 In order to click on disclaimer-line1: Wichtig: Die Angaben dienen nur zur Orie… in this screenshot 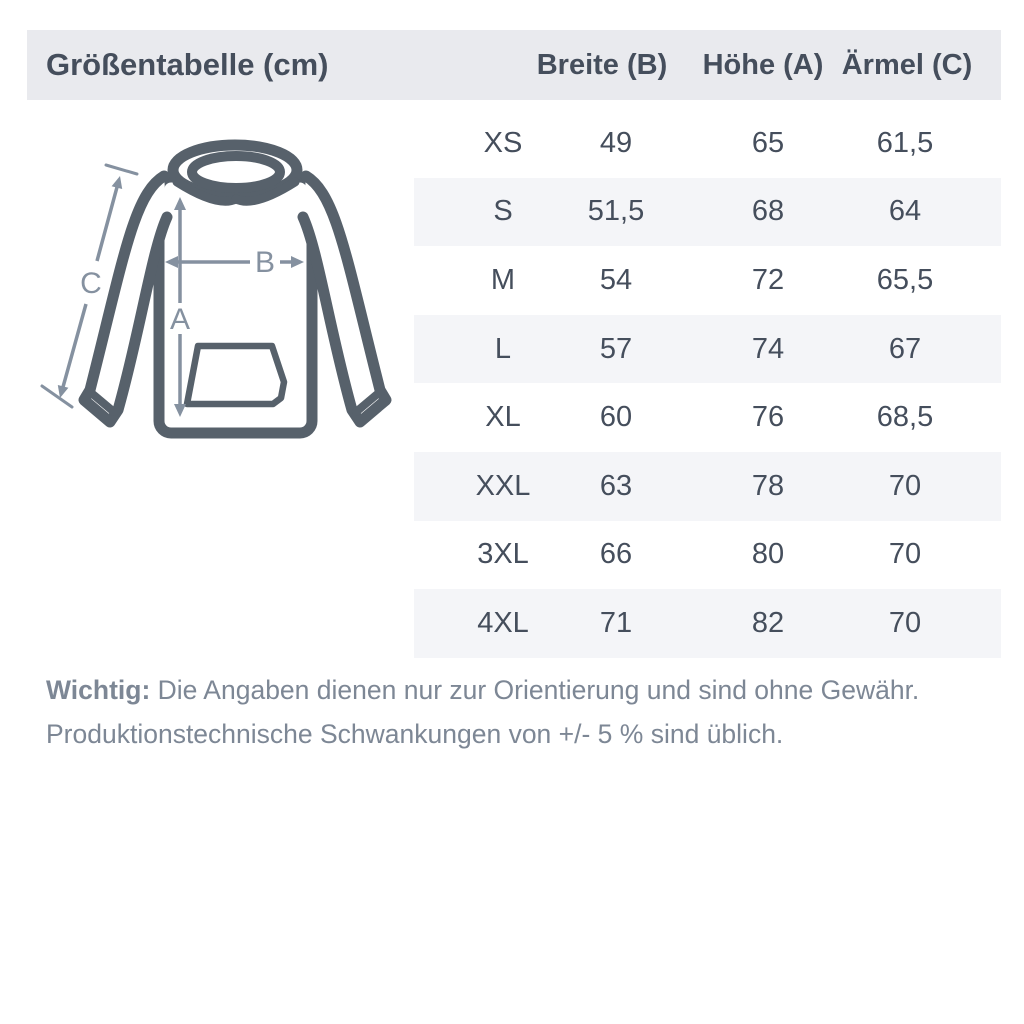, I will do `click(521, 690)`.